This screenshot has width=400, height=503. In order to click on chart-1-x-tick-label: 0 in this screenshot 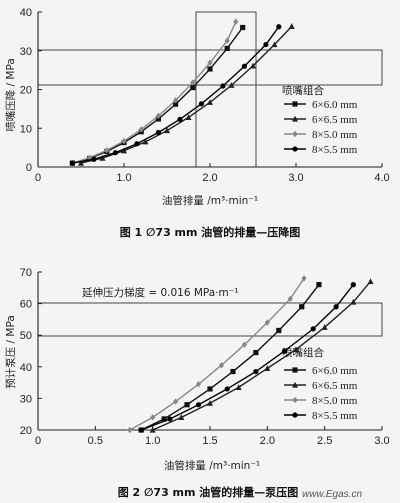, I will do `click(38, 178)`.